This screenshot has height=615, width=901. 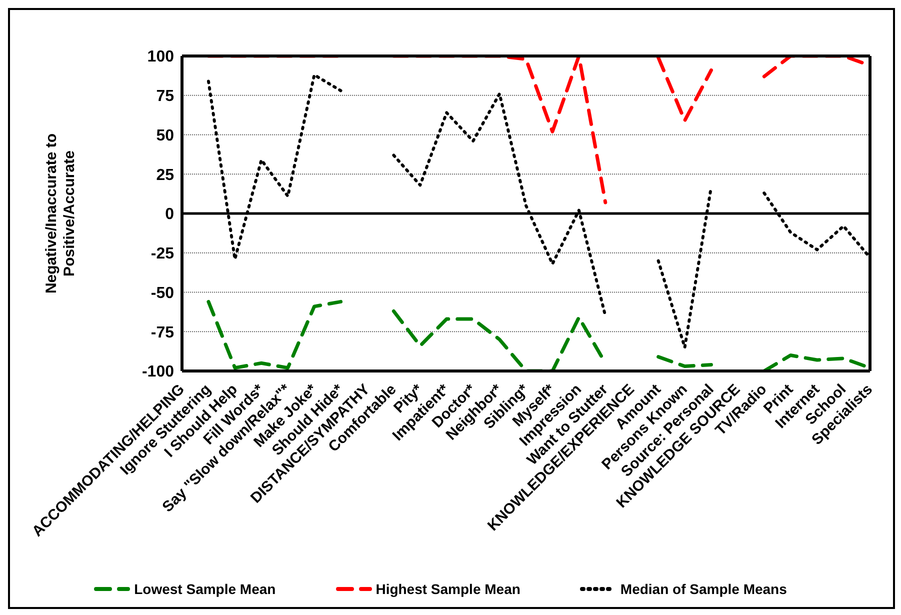 What do you see at coordinates (162, 254) in the screenshot?
I see `y-tick-label: -25` at bounding box center [162, 254].